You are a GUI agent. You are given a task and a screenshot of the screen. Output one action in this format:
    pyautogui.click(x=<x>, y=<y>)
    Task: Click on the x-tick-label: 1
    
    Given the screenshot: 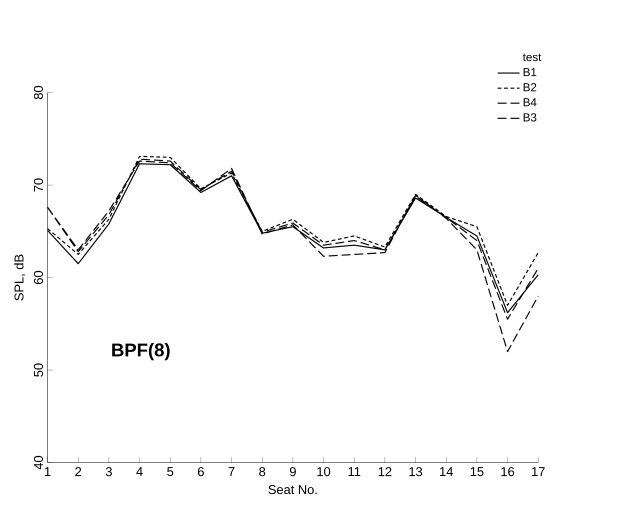 What is the action you would take?
    pyautogui.click(x=47, y=471)
    